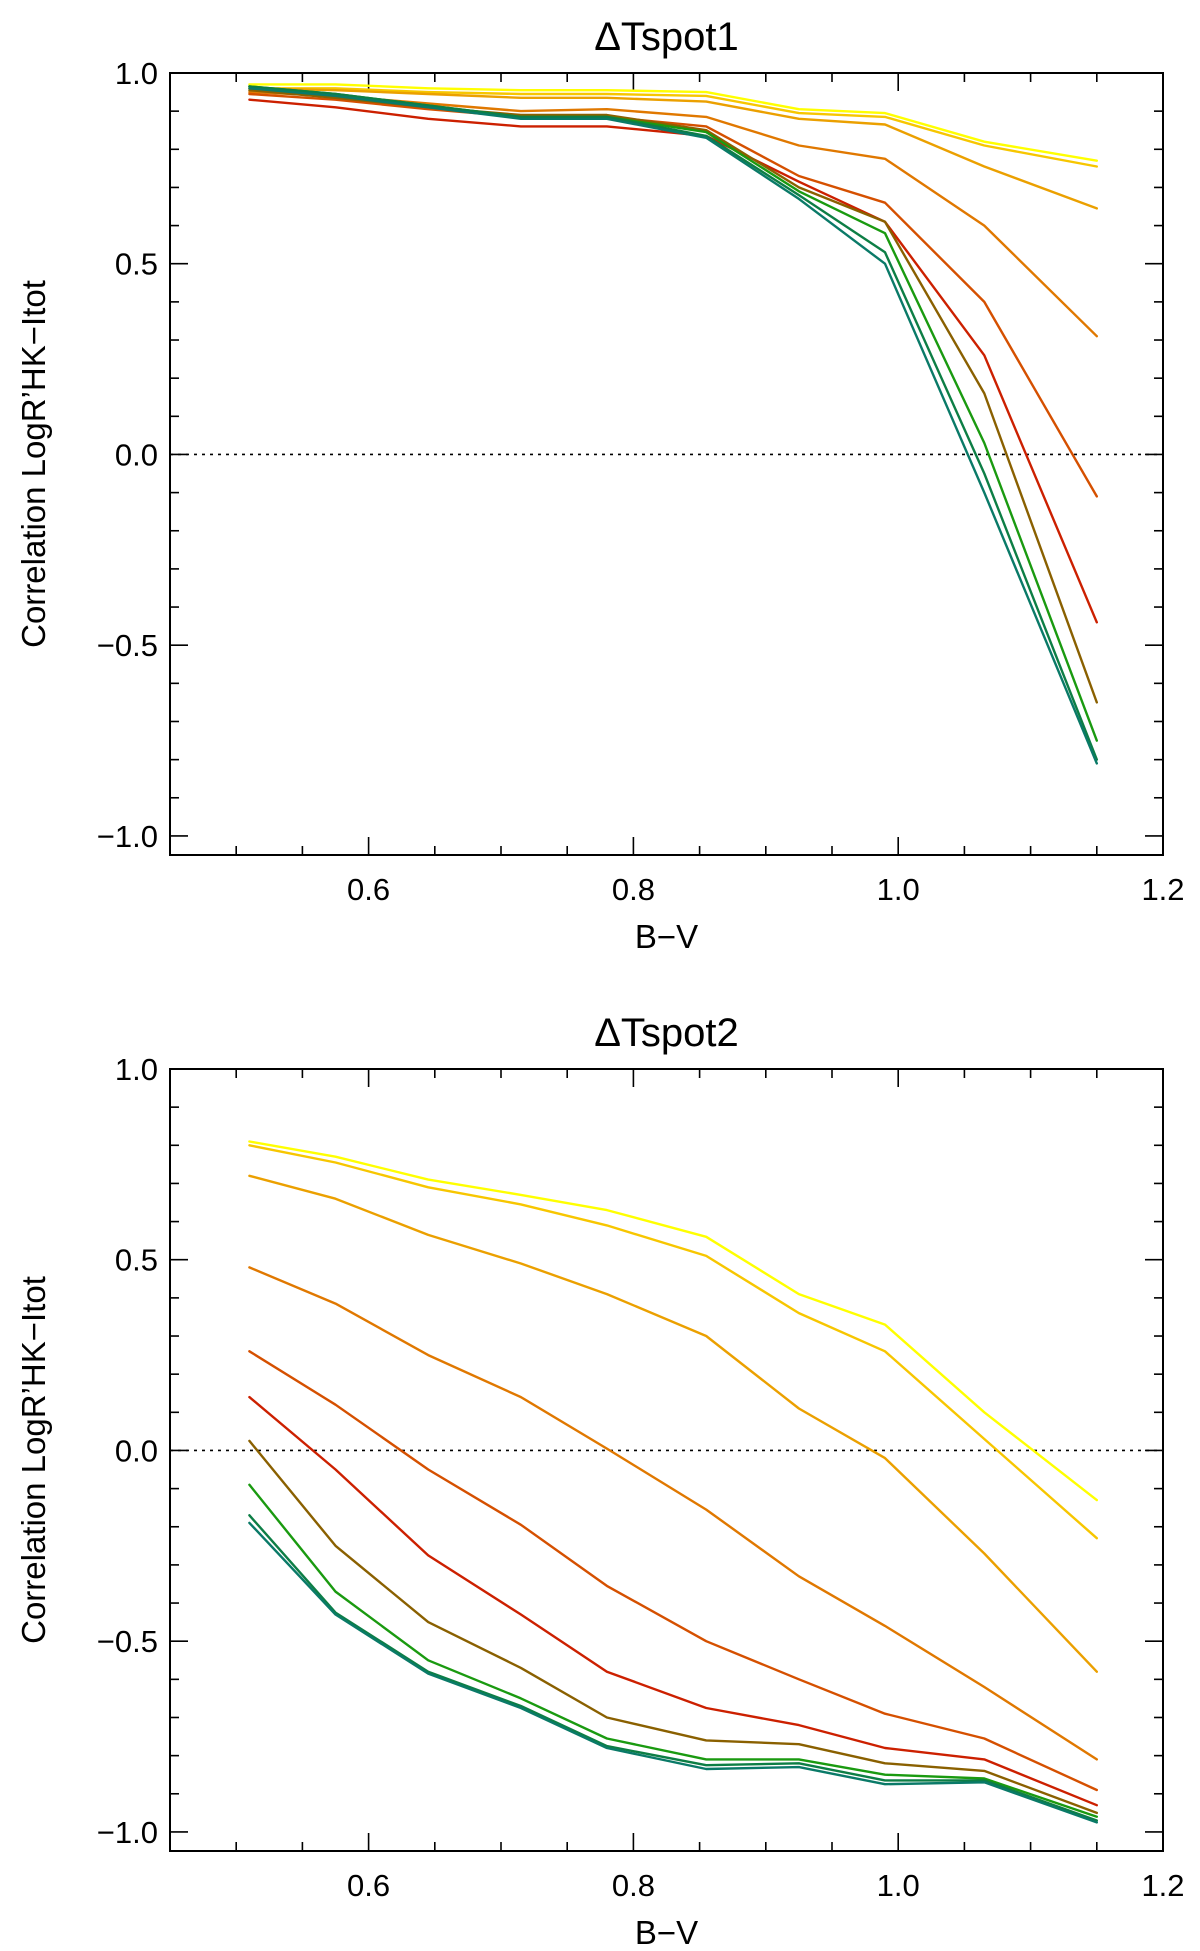  I want to click on series-line-s9, so click(673, 1668).